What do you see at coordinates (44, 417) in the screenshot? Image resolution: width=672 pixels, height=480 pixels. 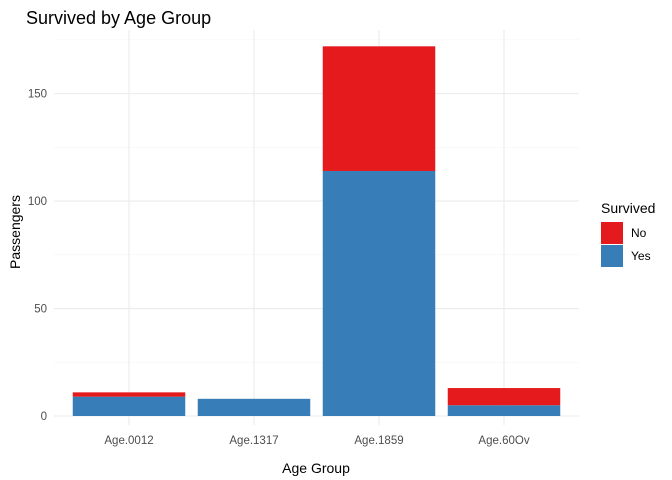 I see `y-tick-label: 0` at bounding box center [44, 417].